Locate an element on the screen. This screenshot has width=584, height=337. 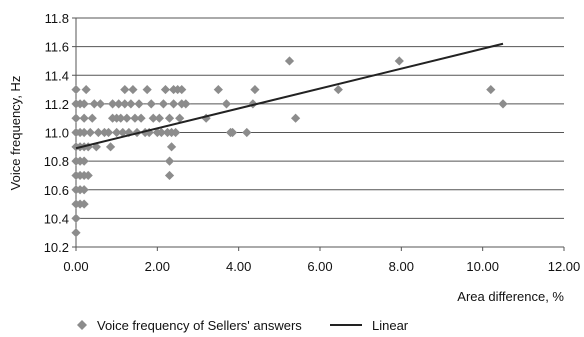
y-tick-label: 10.4 is located at coordinates (56, 218).